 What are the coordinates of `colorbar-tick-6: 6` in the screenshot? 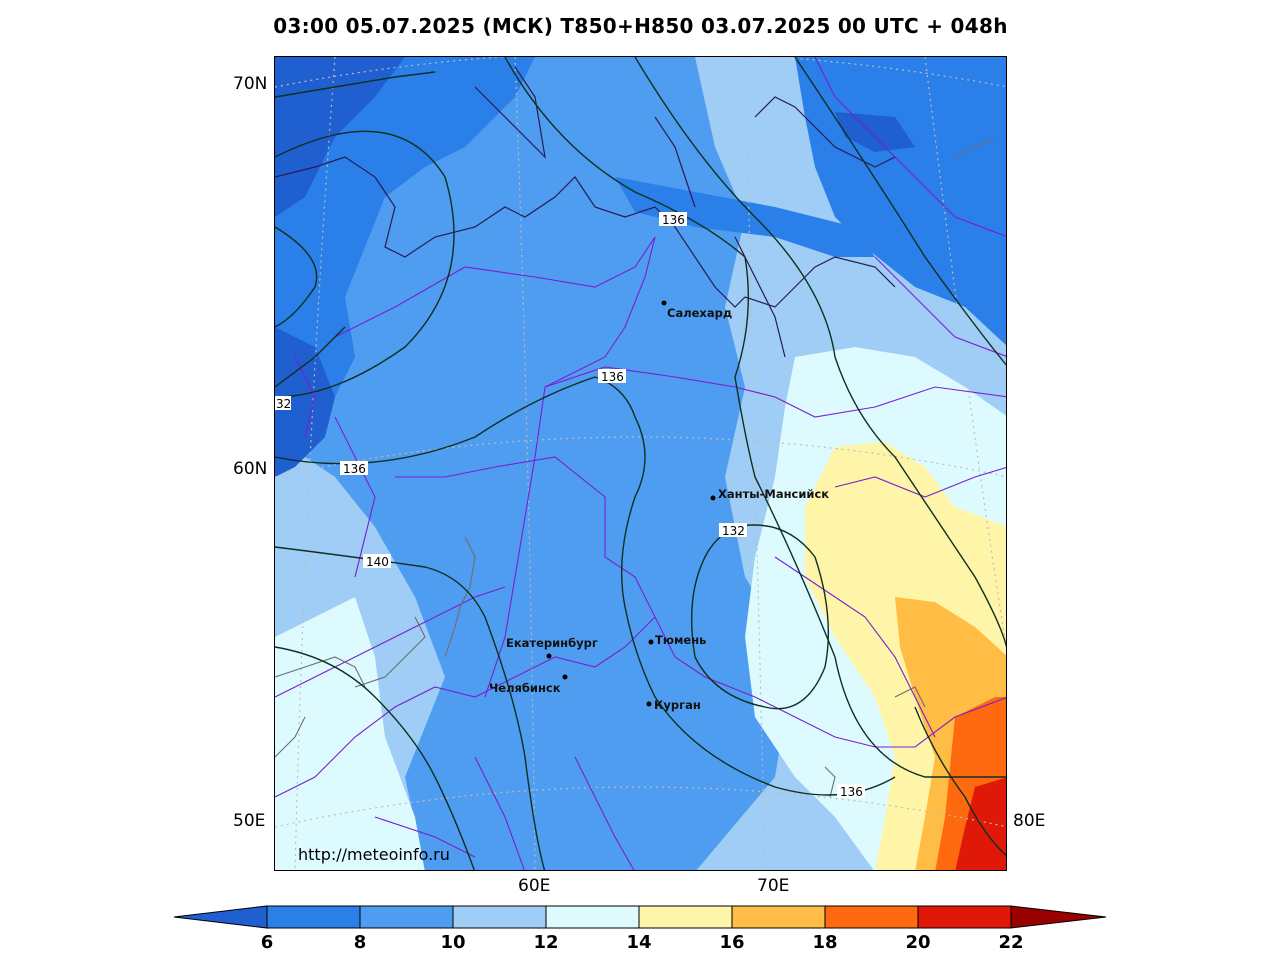 It's located at (267, 942).